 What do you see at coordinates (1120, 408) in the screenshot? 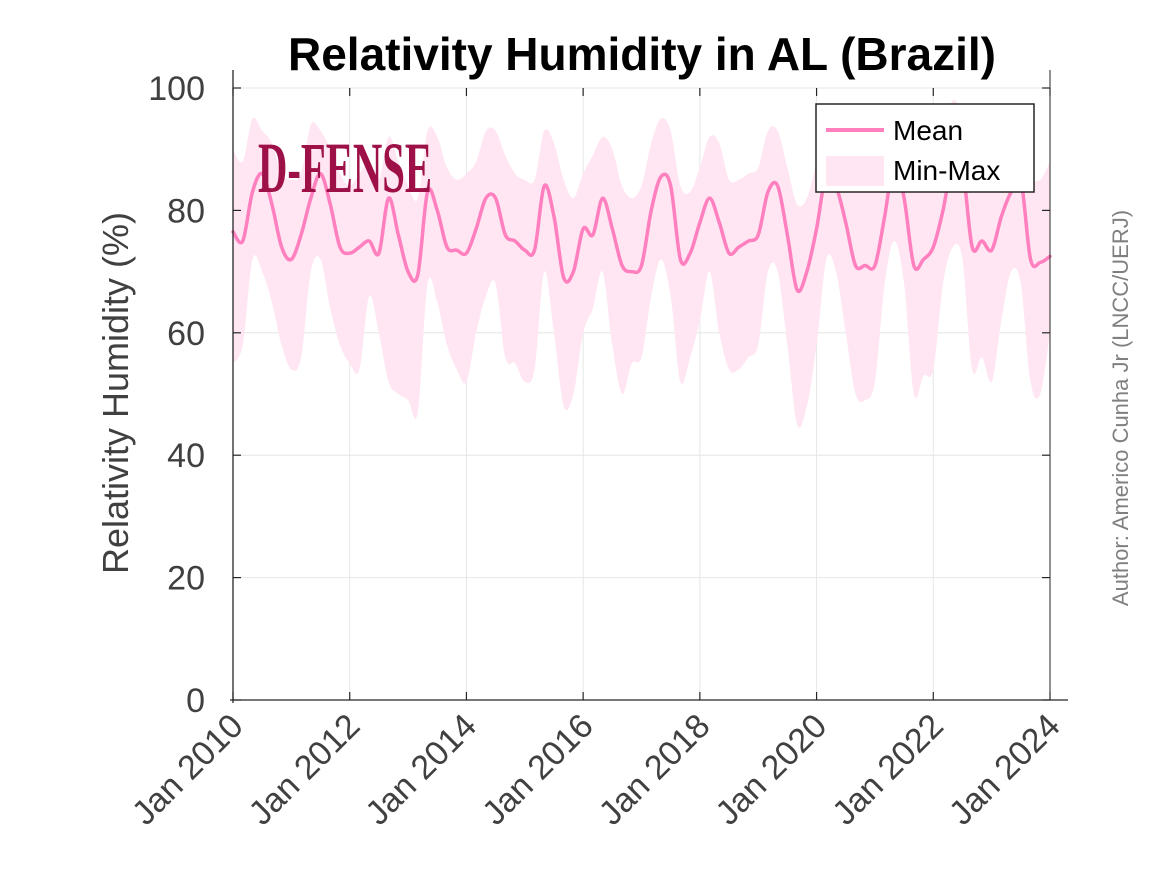
I see `author-credit: Author: Americo Cunha Jr (LNCC/UERJ)` at bounding box center [1120, 408].